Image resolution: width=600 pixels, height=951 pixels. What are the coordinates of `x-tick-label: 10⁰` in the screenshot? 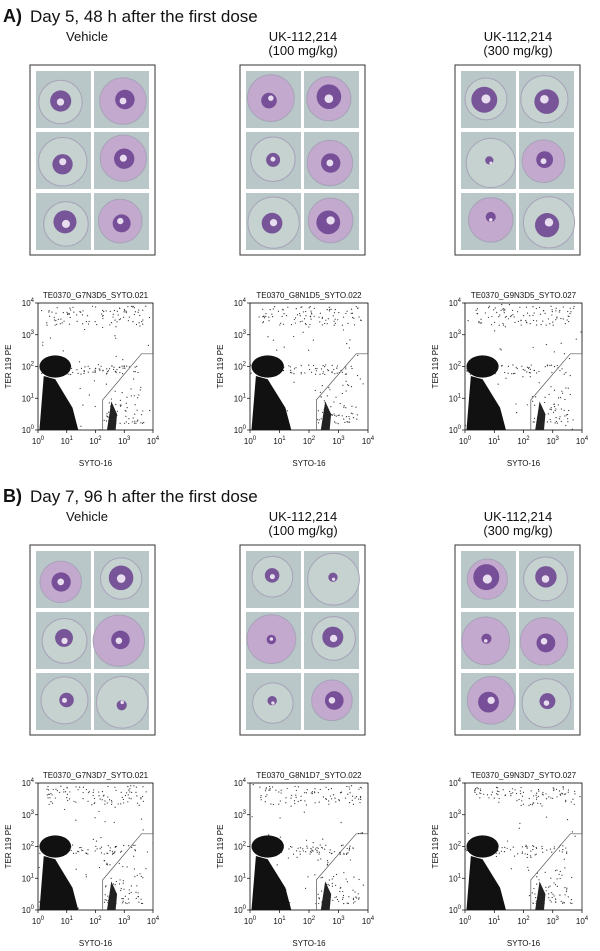 It's located at (250, 921).